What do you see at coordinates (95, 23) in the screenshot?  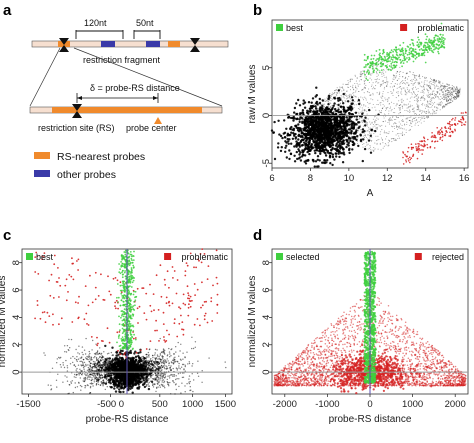 I see `dim-120nt-label: 120nt` at bounding box center [95, 23].